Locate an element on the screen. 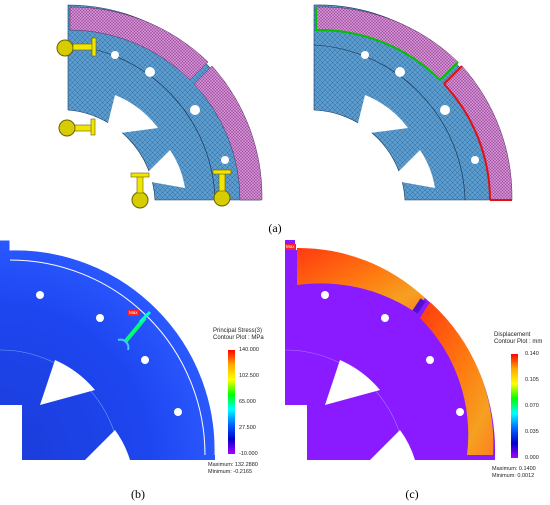 This screenshot has width=550, height=505. caption-c: (c) is located at coordinates (412, 494).